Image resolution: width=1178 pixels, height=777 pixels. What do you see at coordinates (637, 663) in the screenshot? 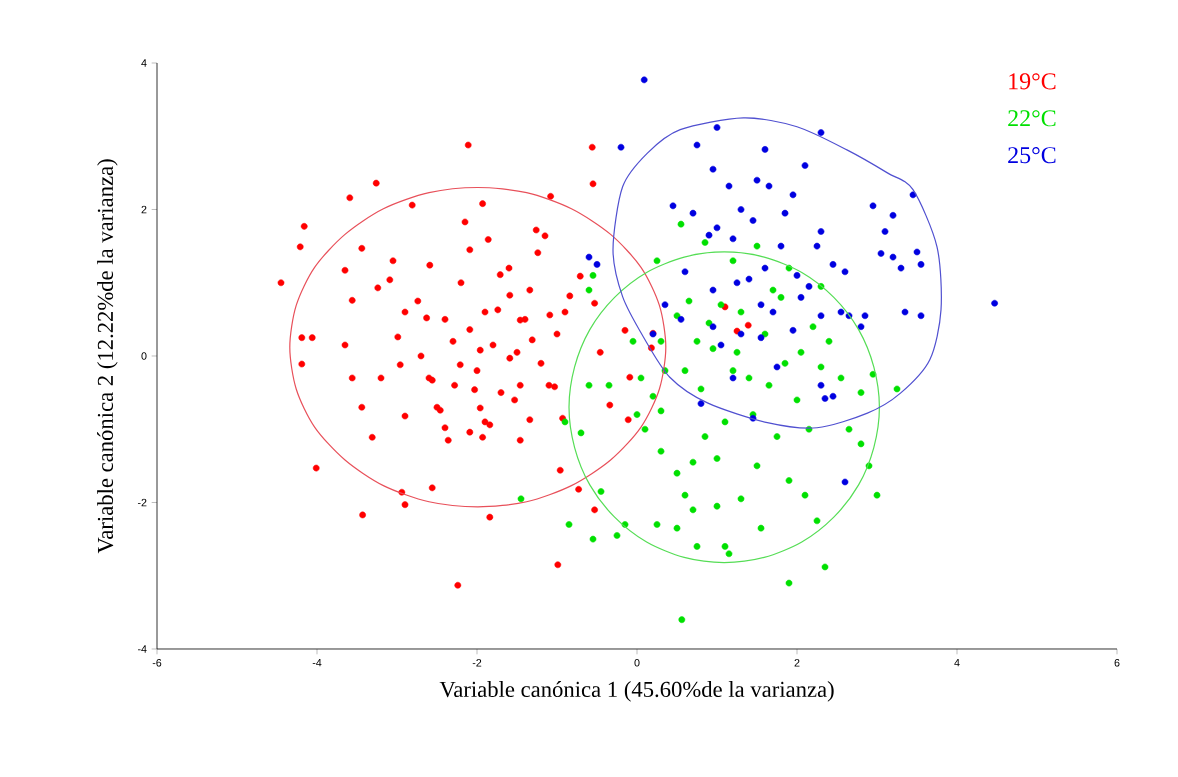
I see `x-tick-label: 0` at bounding box center [637, 663].